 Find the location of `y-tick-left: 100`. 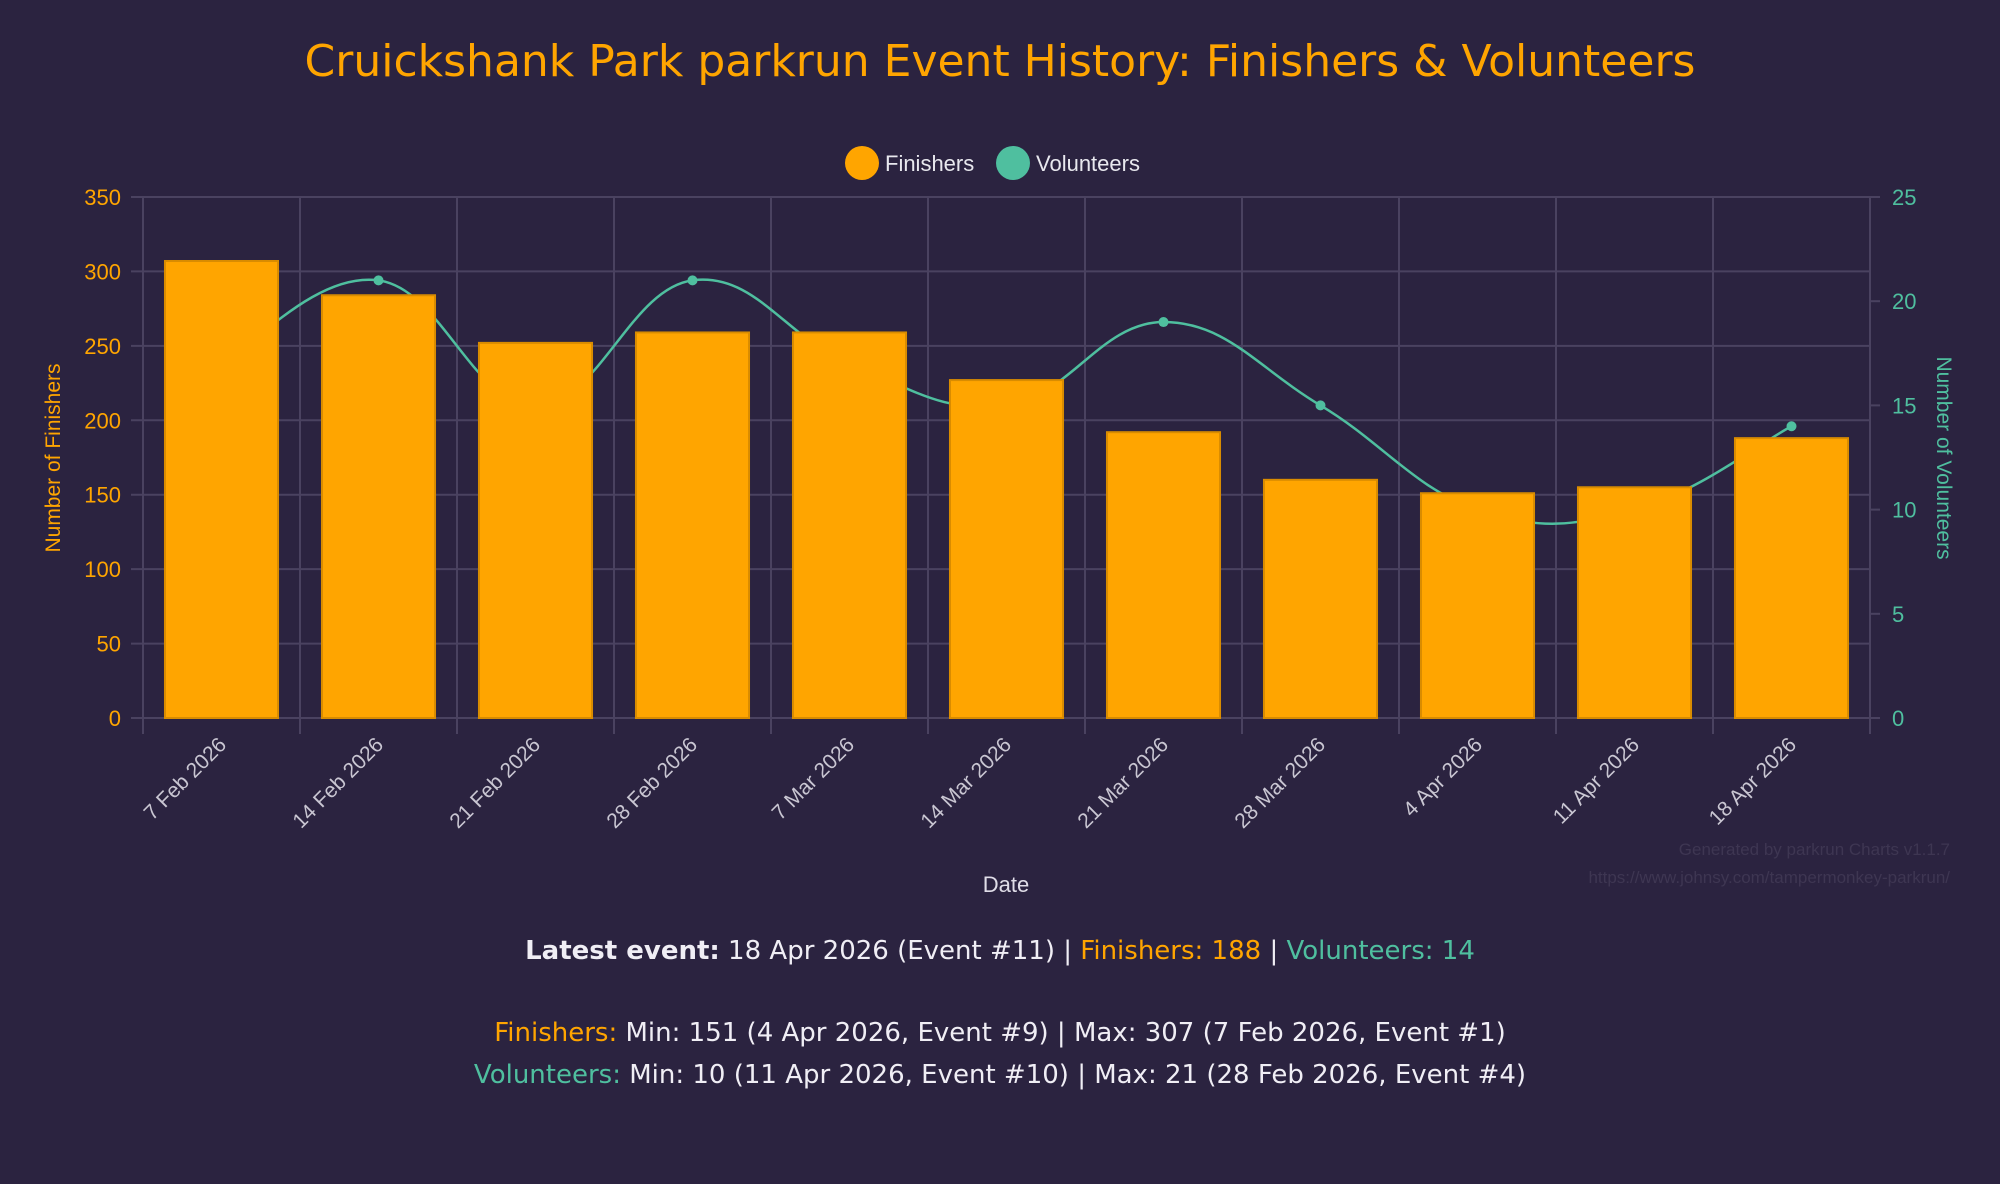

y-tick-left: 100 is located at coordinates (102, 569).